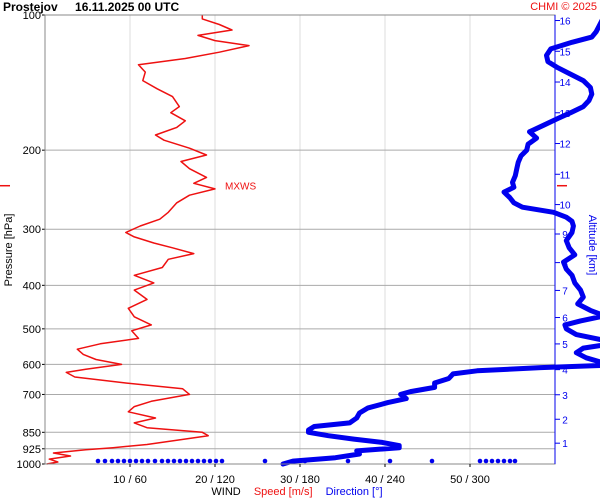  Describe the element at coordinates (565, 319) in the screenshot. I see `altitude-tick-label-6: 6` at that location.